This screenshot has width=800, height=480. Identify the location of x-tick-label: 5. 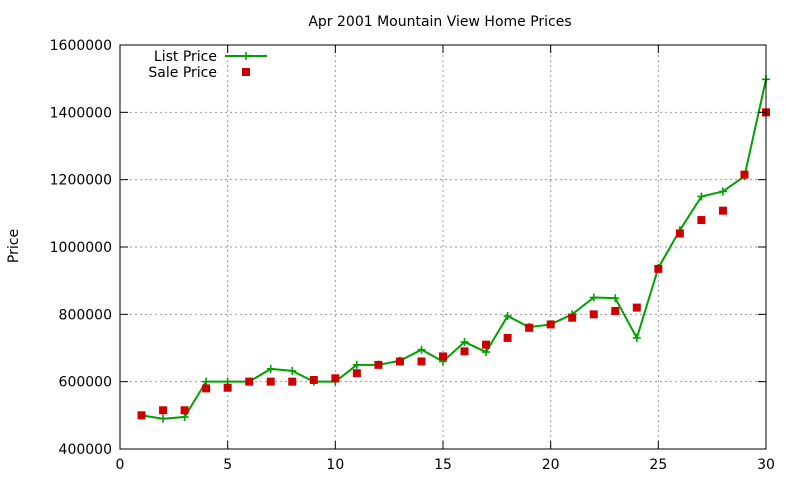
(227, 465).